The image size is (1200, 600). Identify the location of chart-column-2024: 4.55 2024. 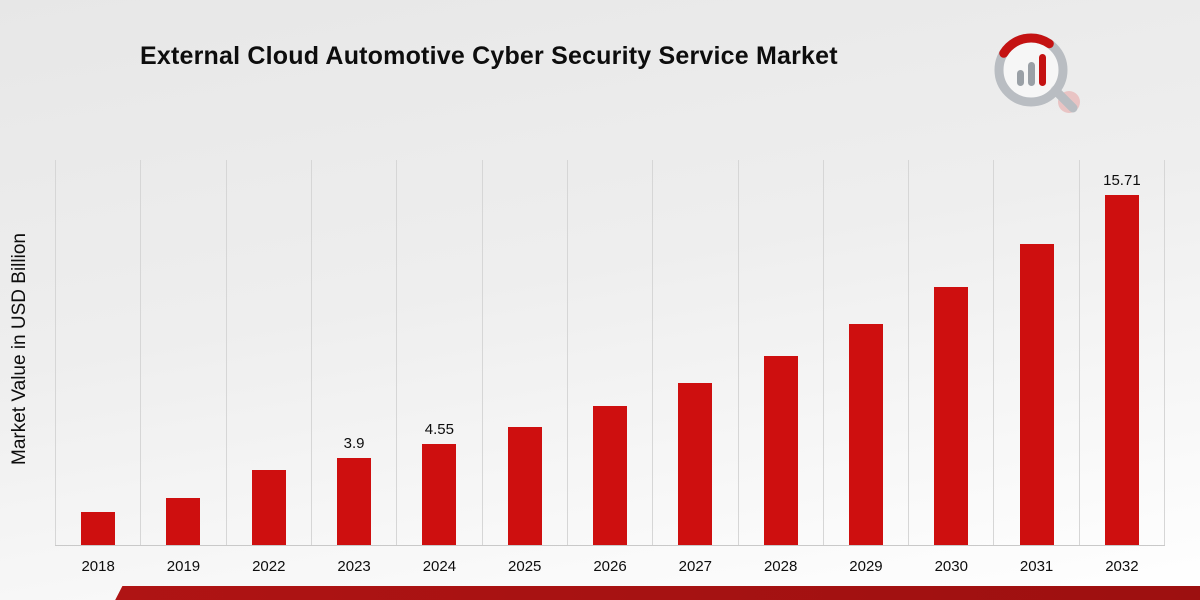
(438, 367).